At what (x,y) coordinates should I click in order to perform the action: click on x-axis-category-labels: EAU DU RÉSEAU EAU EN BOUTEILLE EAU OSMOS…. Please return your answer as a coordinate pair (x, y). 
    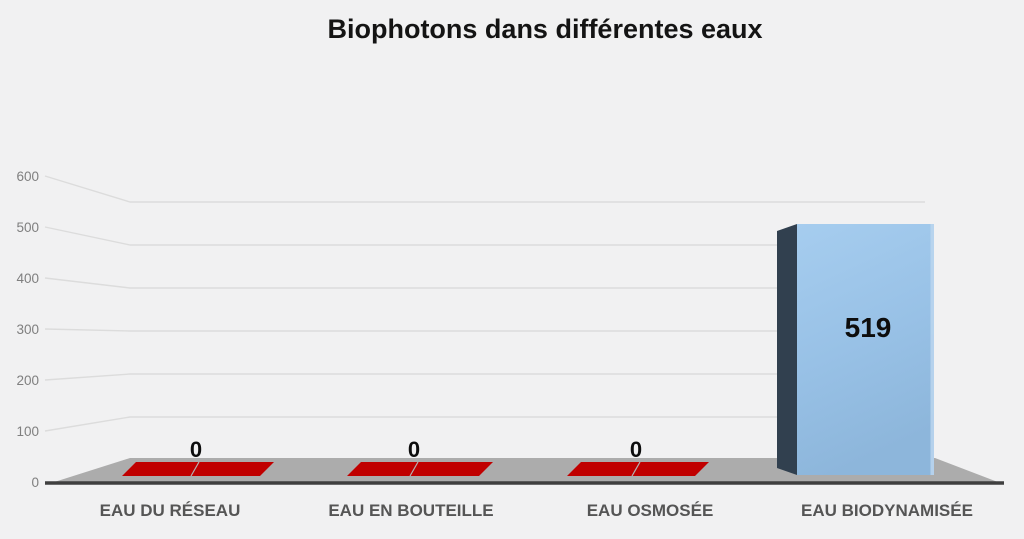
    Looking at the image, I should click on (536, 510).